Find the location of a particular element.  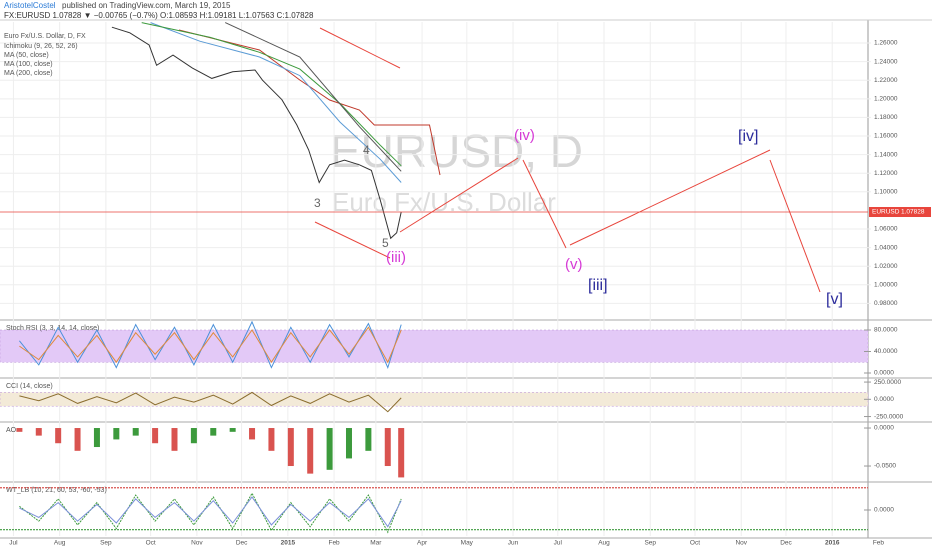

panel-title: AO is located at coordinates (11, 430).